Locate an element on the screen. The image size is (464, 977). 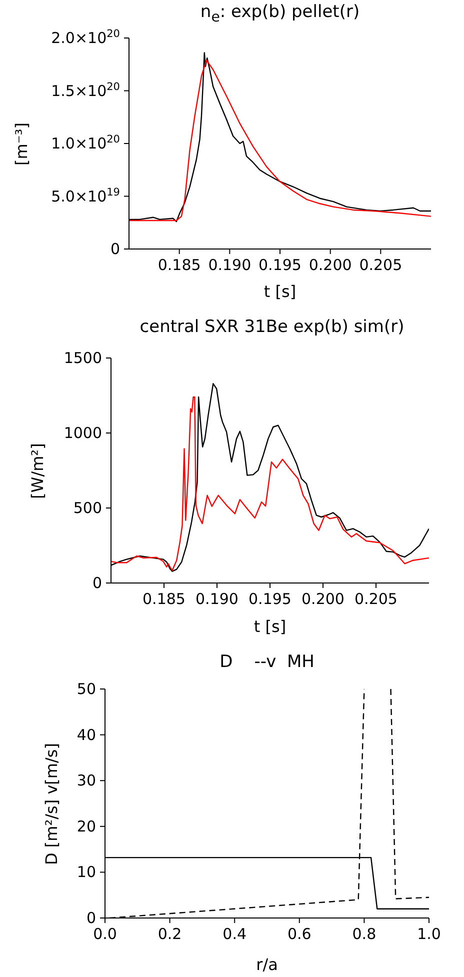
x-tick-label: 0.0 is located at coordinates (105, 934).